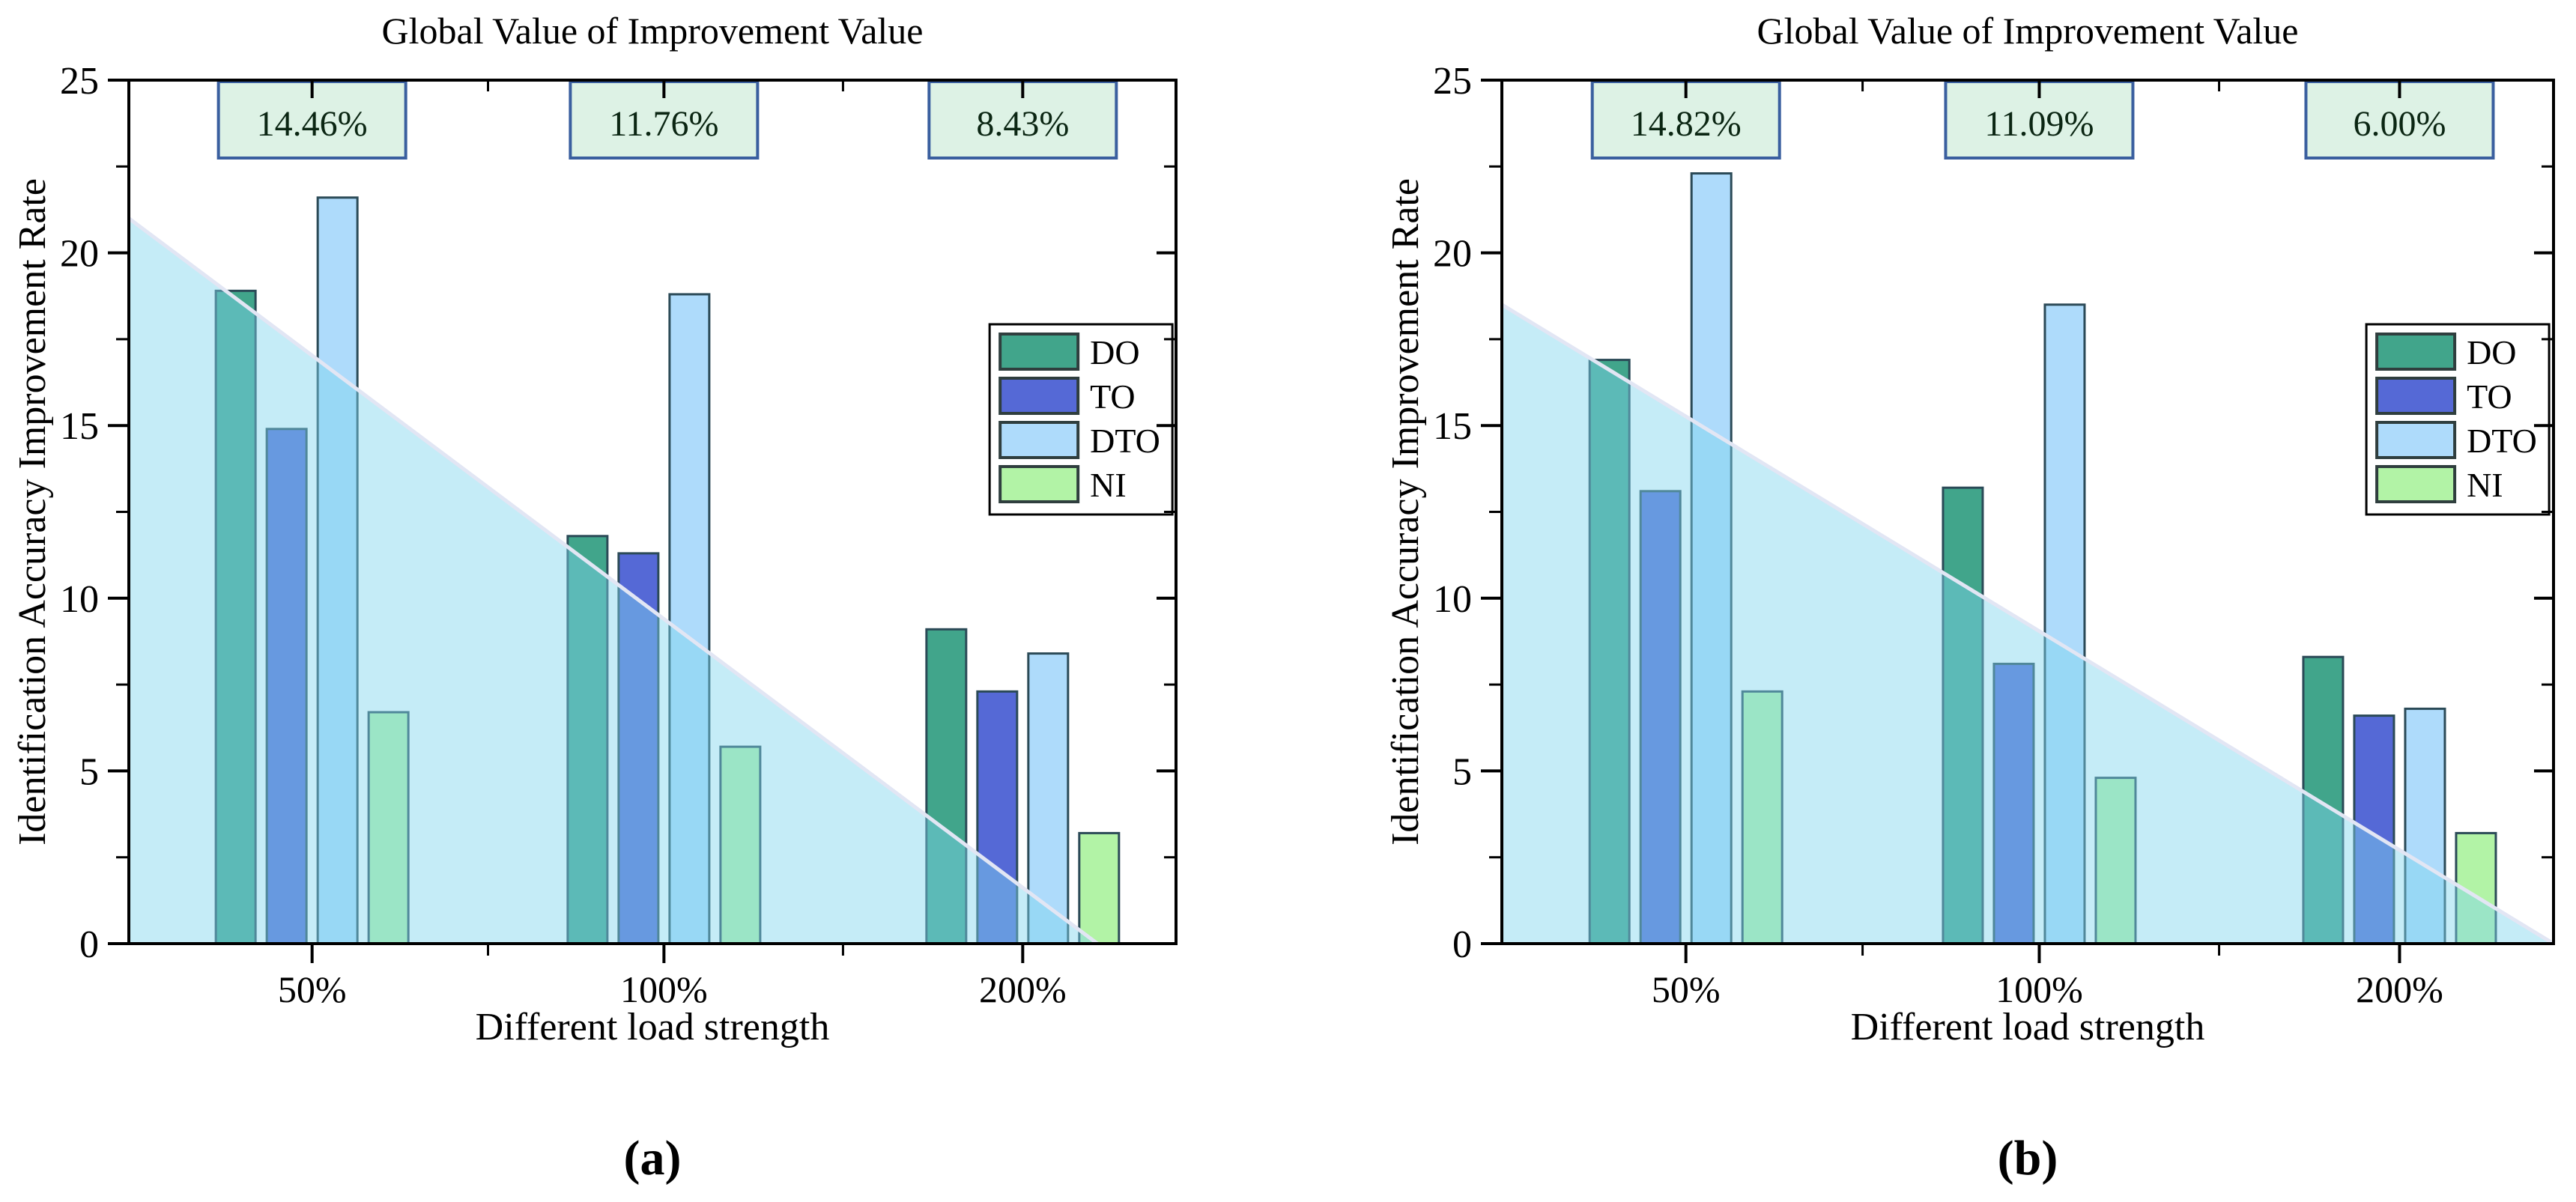 This screenshot has height=1202, width=2576. I want to click on bar-DO-200%, so click(947, 786).